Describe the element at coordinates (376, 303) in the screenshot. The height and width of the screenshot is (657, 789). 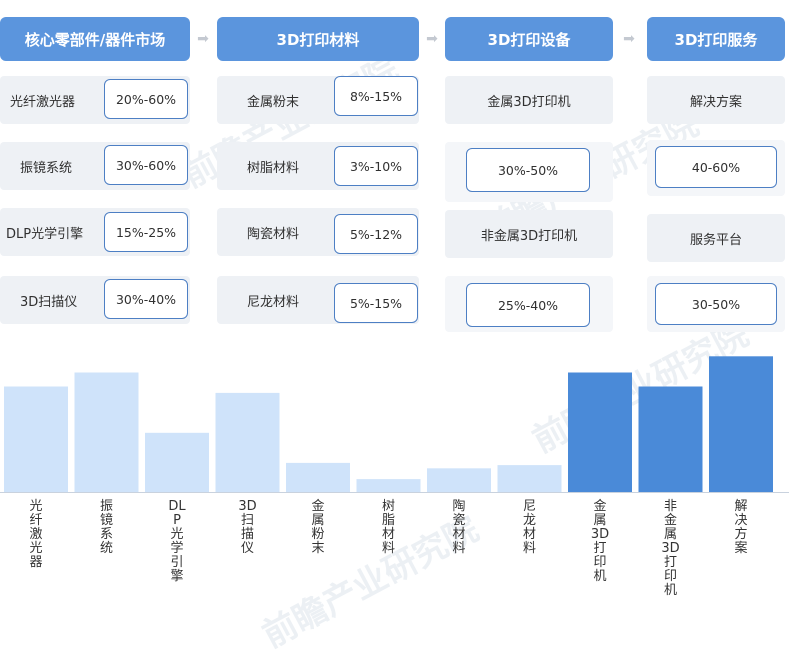
I see `growth-range-badge: 5%-15%` at that location.